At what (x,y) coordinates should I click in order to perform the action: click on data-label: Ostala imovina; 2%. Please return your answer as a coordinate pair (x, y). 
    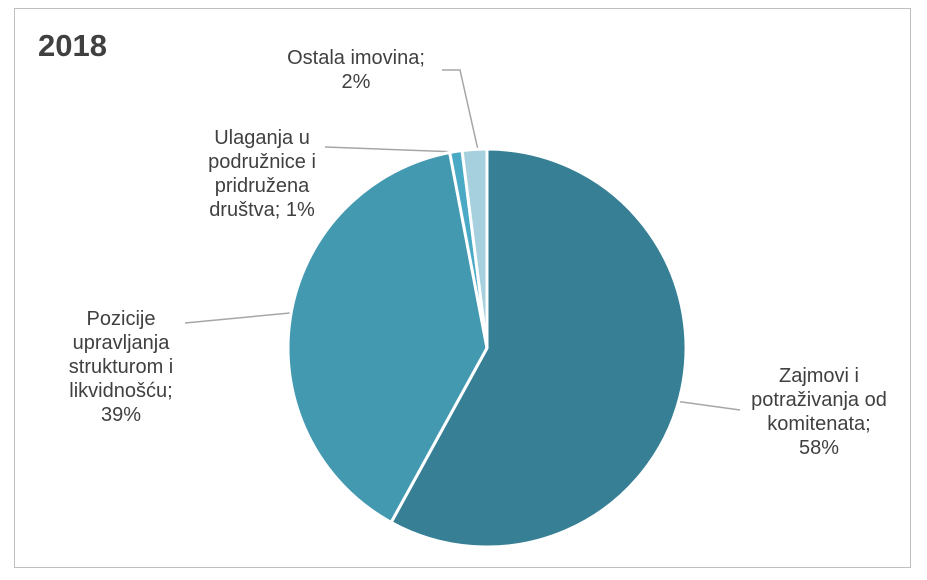
    Looking at the image, I should click on (356, 70).